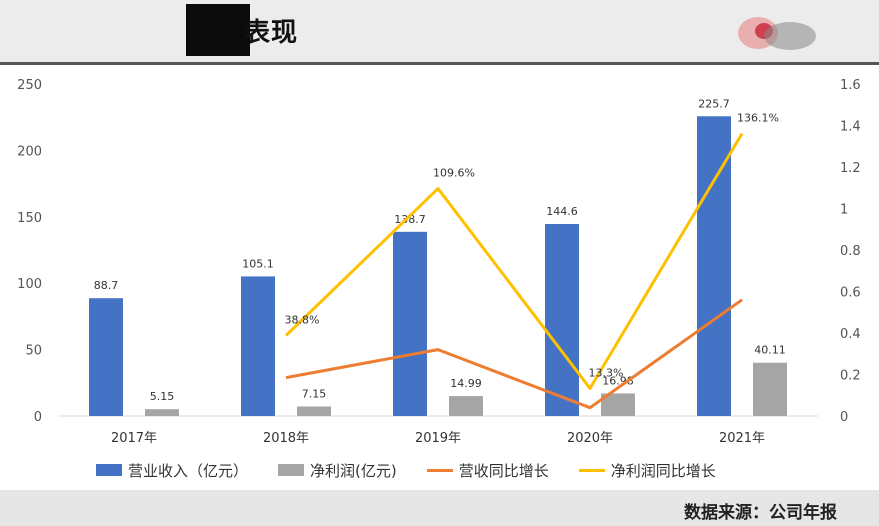 The height and width of the screenshot is (526, 879). I want to click on data-label-revenue: 105.1, so click(258, 263).